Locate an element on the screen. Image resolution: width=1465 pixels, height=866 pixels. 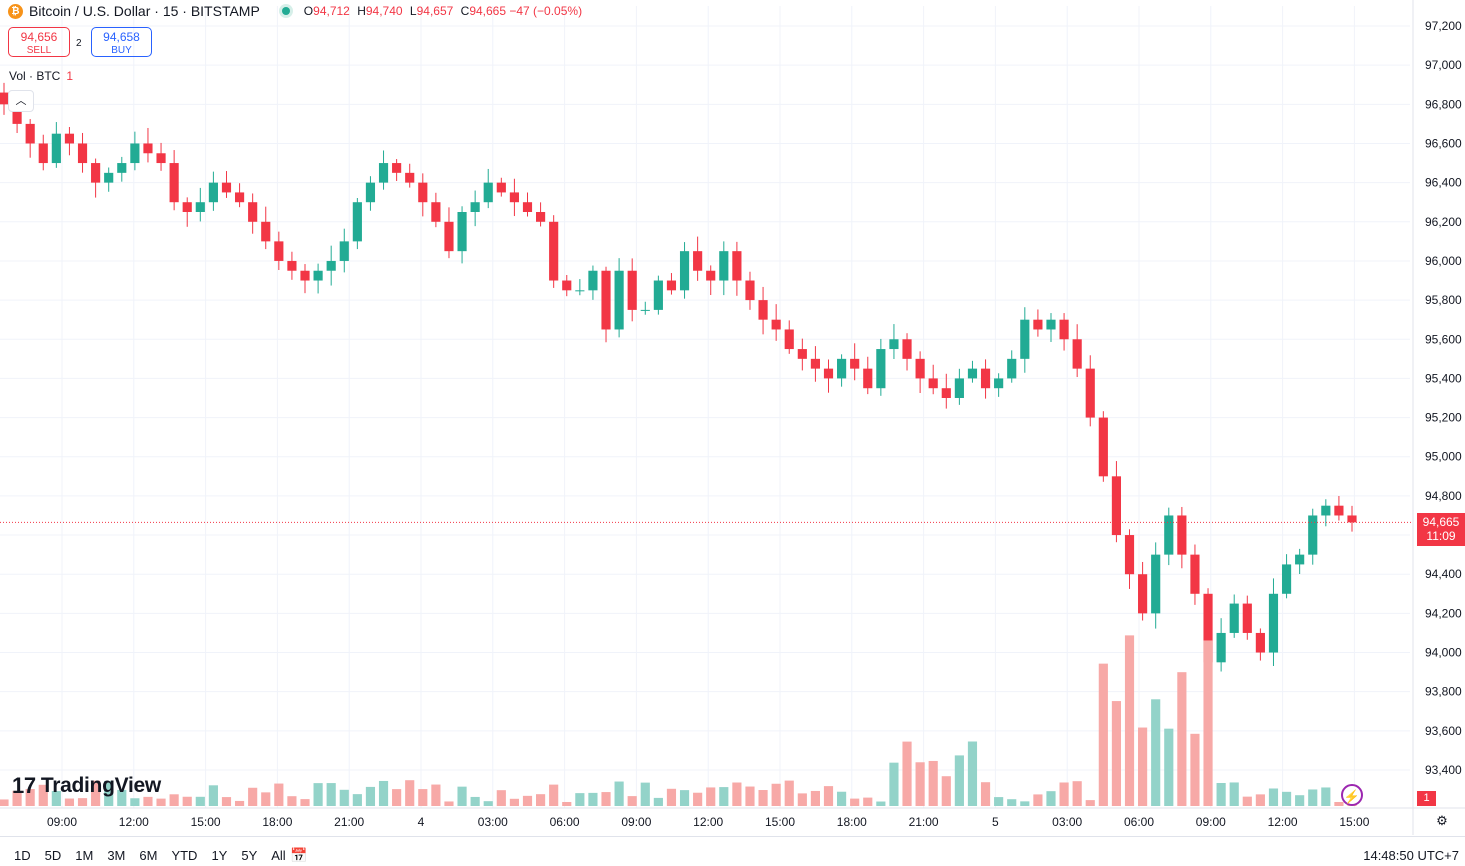
range-6m: 6M is located at coordinates (148, 855).